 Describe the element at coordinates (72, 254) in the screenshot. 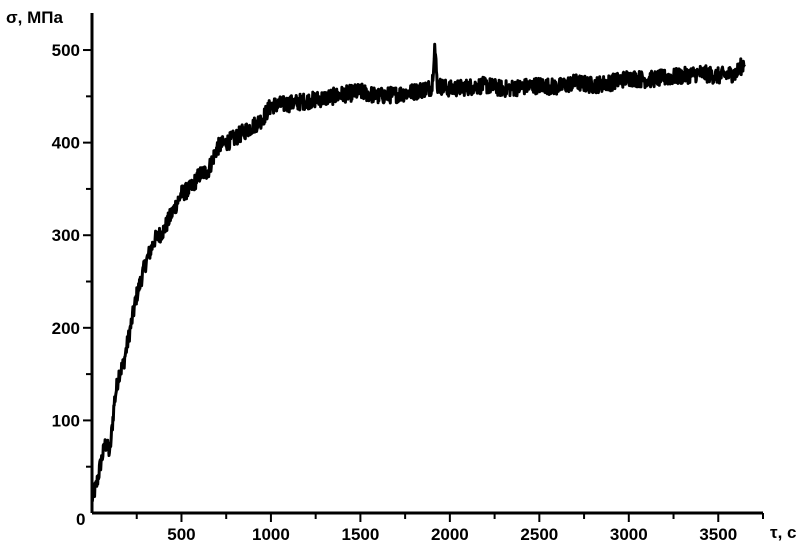

I see `y-ticks: 100 200 300 400 500` at that location.